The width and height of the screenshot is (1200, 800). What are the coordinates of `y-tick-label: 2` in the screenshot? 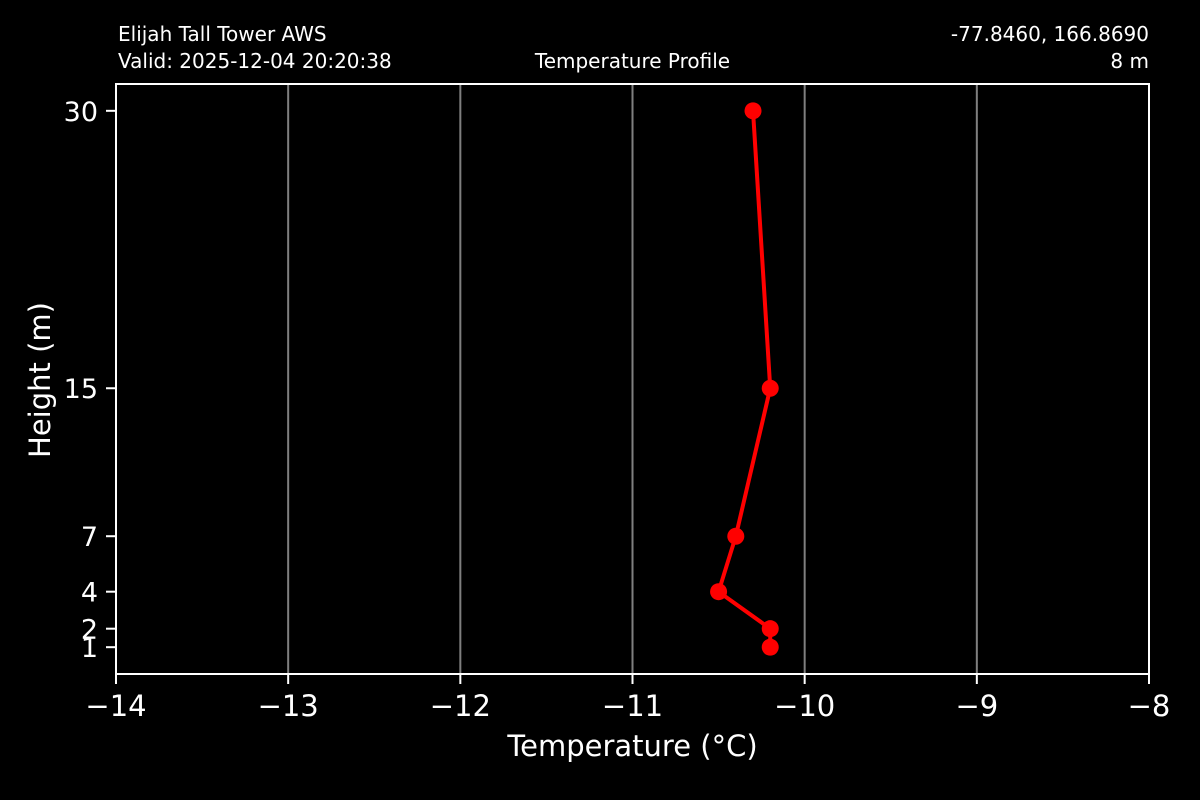 It's located at (89, 630).